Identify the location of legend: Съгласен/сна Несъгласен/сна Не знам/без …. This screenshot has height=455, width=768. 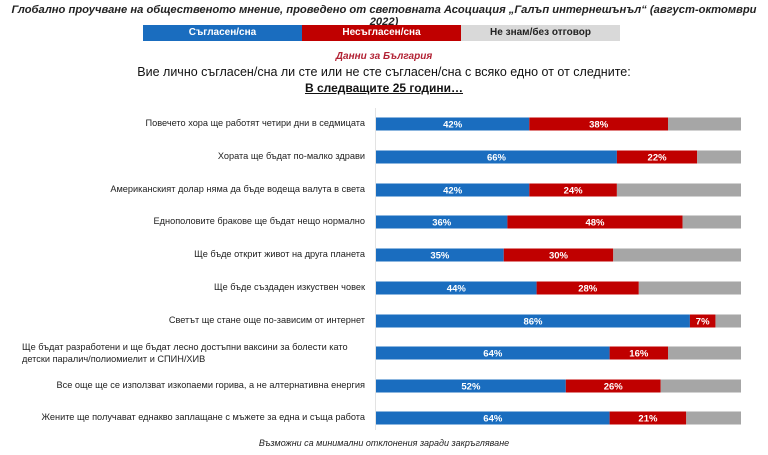
(381, 33).